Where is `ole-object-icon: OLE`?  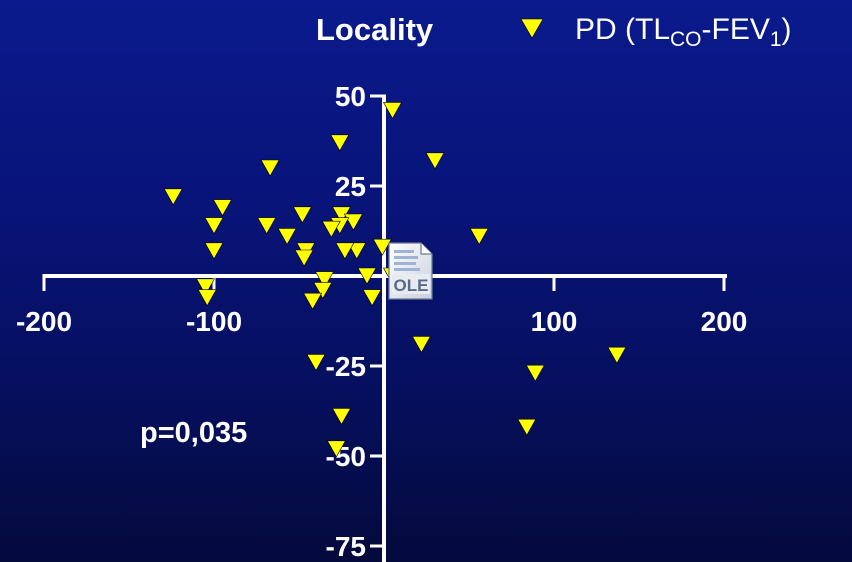
ole-object-icon: OLE is located at coordinates (410, 271).